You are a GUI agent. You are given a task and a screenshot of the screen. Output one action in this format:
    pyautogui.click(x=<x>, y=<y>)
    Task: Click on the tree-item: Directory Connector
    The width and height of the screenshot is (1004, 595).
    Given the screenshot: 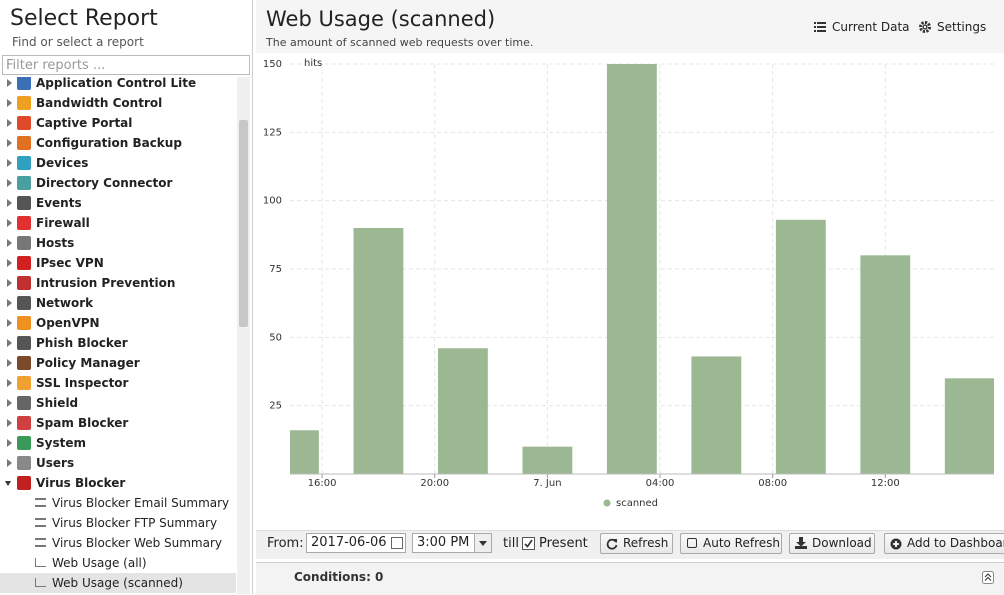 What is the action you would take?
    pyautogui.click(x=118, y=183)
    